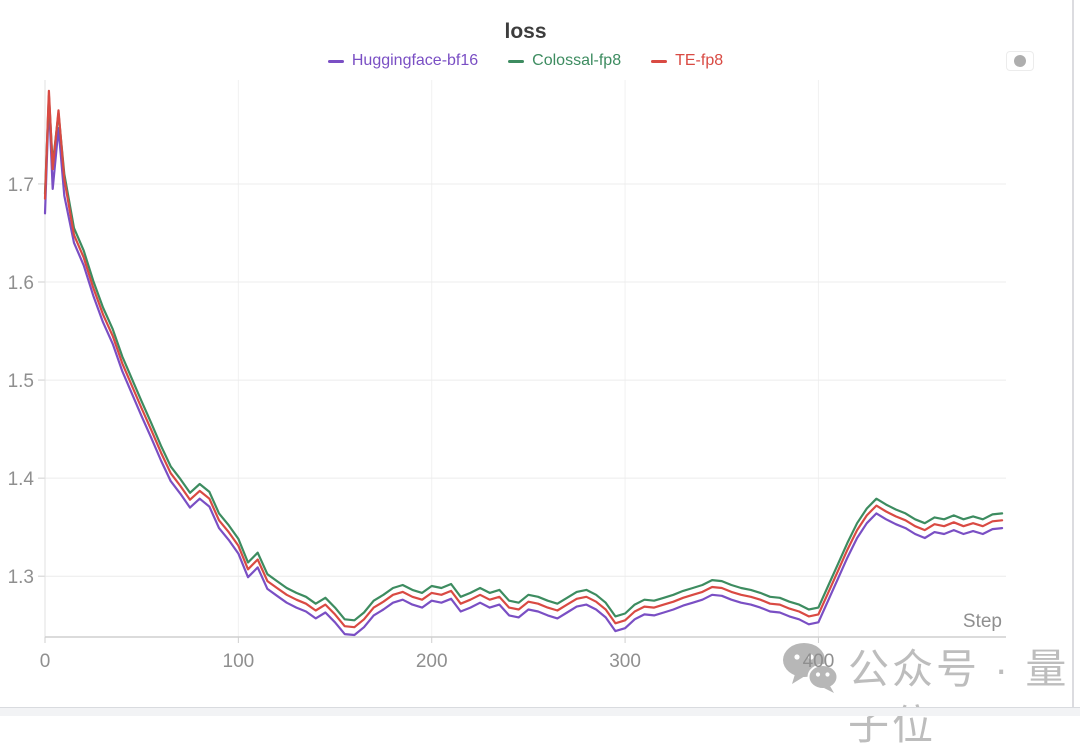  I want to click on y-tick-label: 1.3, so click(21, 577).